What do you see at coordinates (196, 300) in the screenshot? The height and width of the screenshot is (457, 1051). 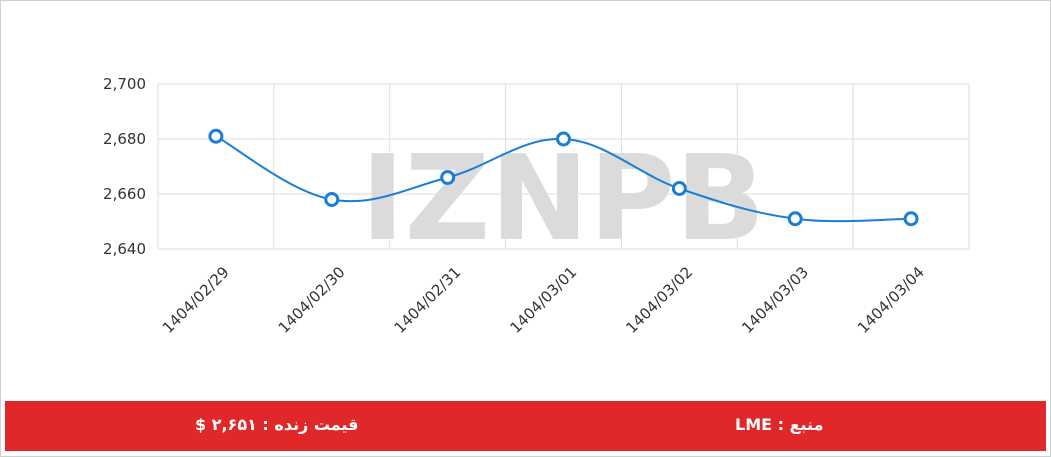 I see `x-tick-label: 1404/02/29` at bounding box center [196, 300].